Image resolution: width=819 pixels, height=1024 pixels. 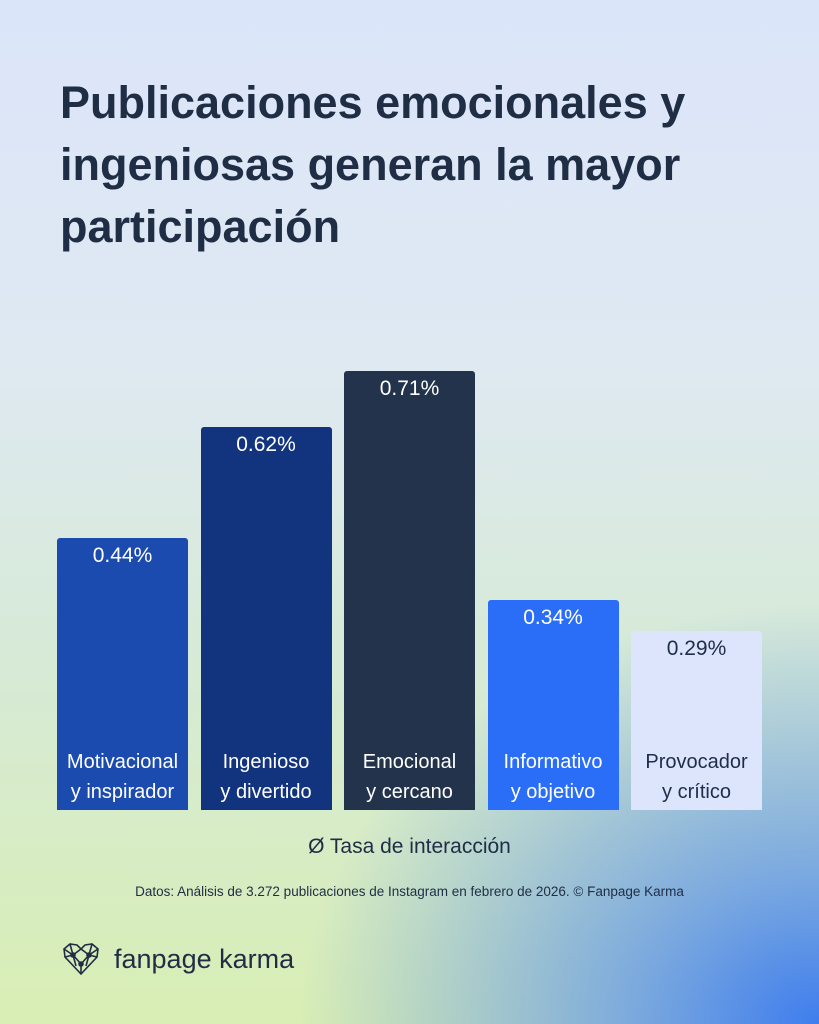 I want to click on data-label: 0.29%, so click(x=696, y=648).